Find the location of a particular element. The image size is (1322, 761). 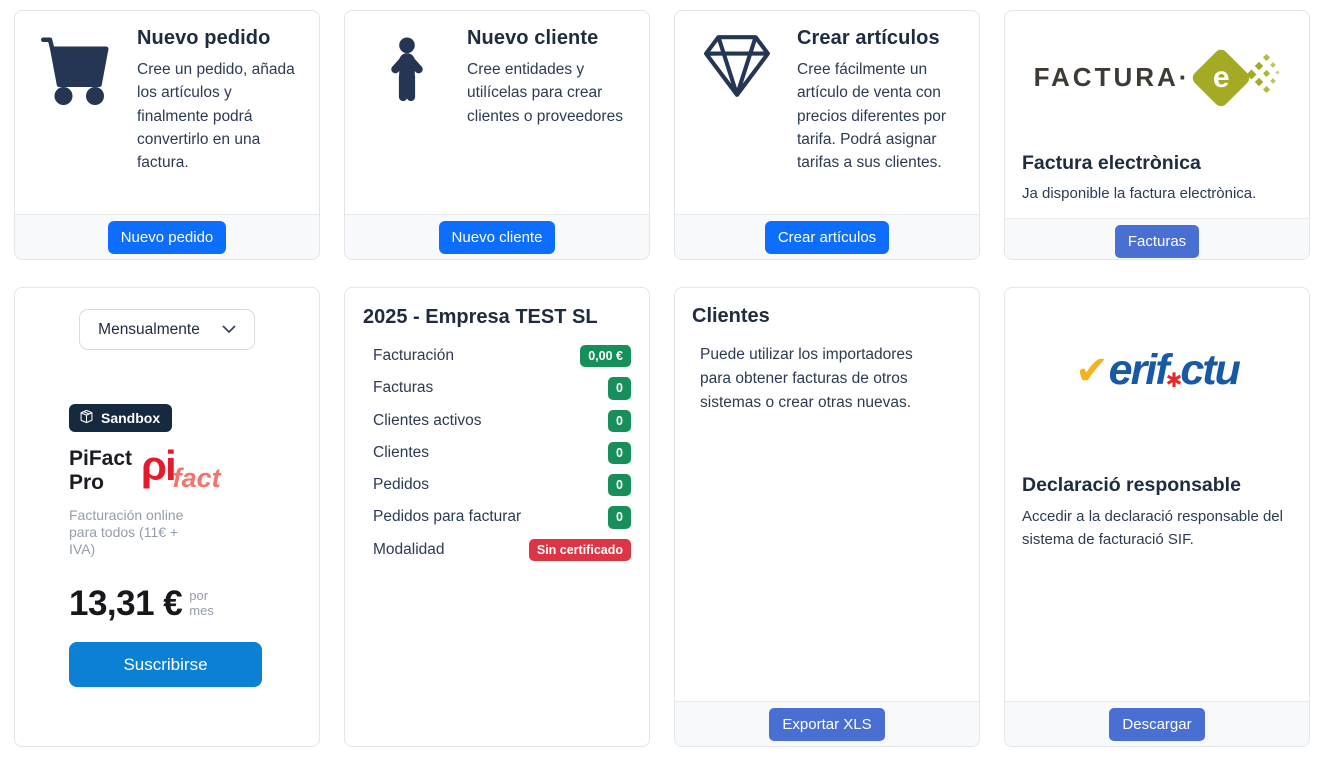

box-icon is located at coordinates (86, 418).